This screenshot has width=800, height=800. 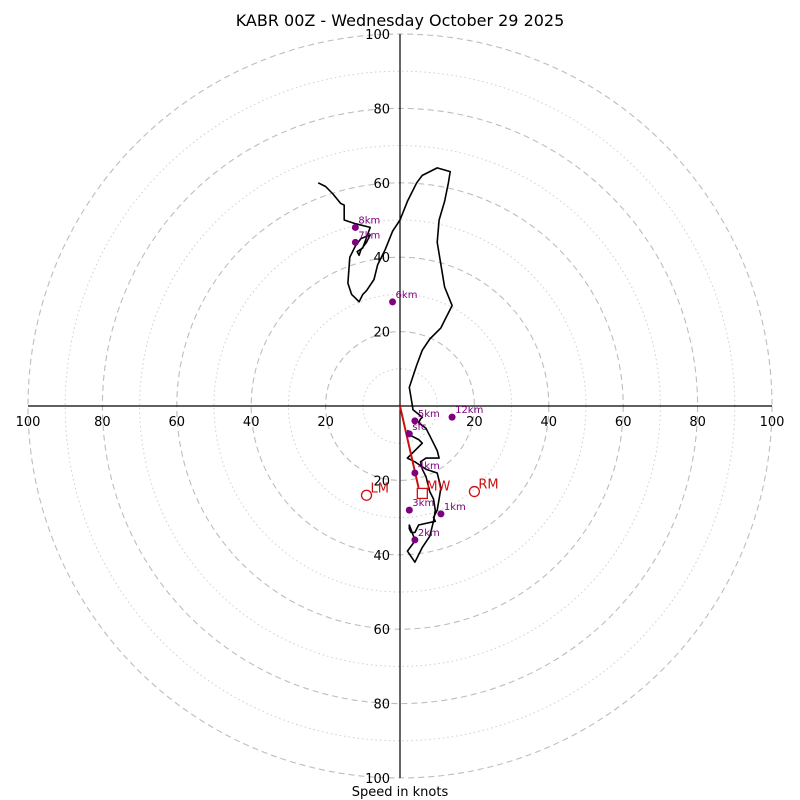 What do you see at coordinates (415, 421) in the screenshot?
I see `height-marker-5km` at bounding box center [415, 421].